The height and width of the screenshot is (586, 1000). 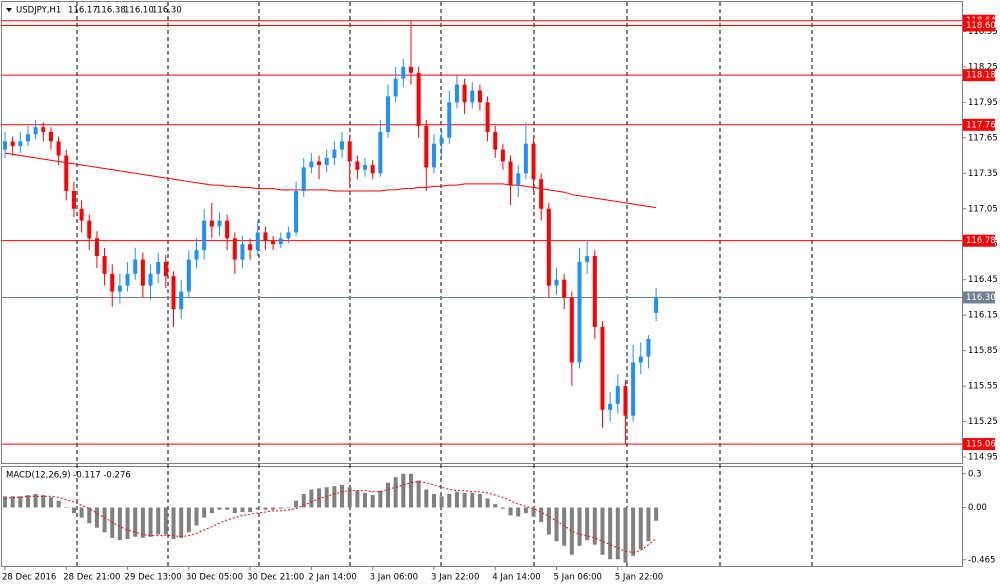 What do you see at coordinates (330, 517) in the screenshot?
I see `macd-signal` at bounding box center [330, 517].